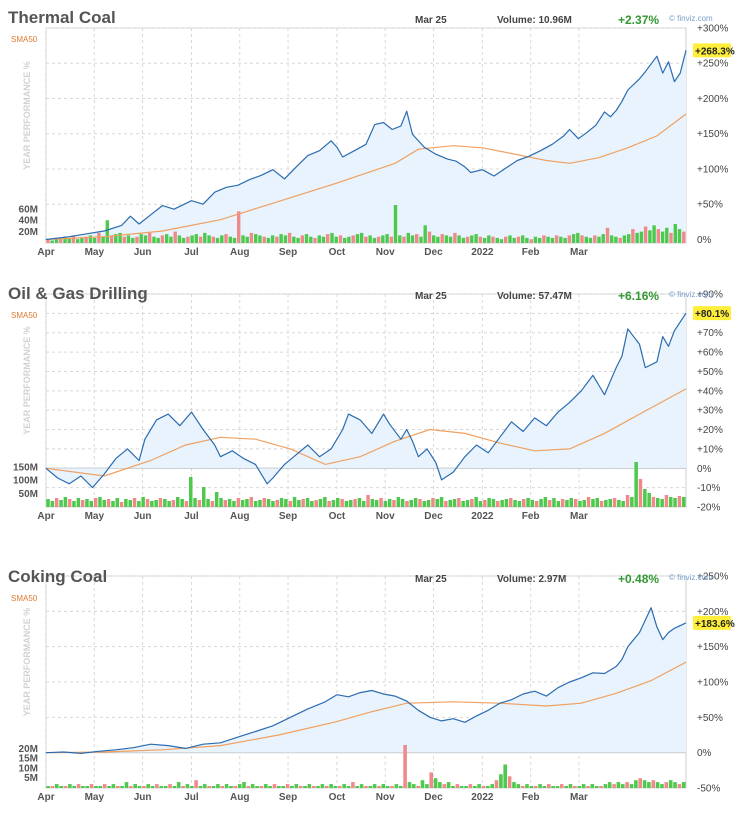  Describe the element at coordinates (579, 252) in the screenshot. I see `x-tick-label: Mar` at that location.